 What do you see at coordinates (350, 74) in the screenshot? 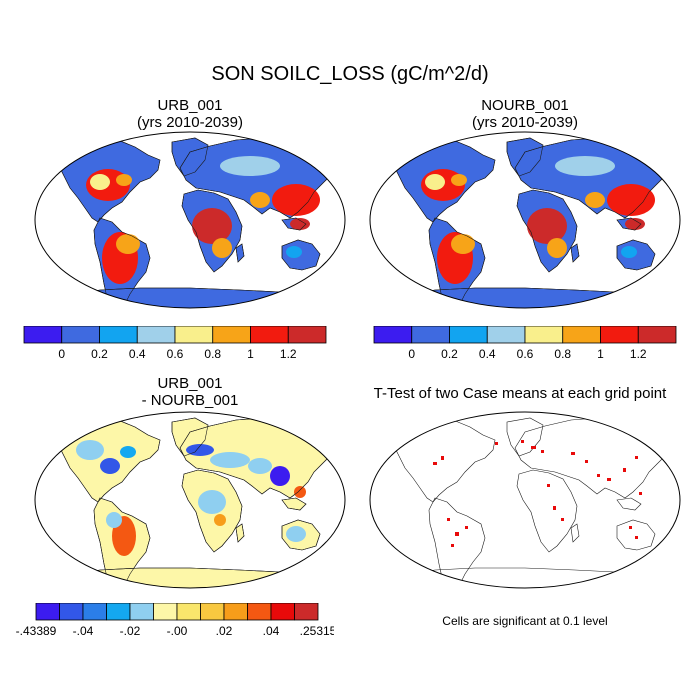
I see `main-title: SON SOILC_LOSS (gC/m^2/d)` at bounding box center [350, 74].